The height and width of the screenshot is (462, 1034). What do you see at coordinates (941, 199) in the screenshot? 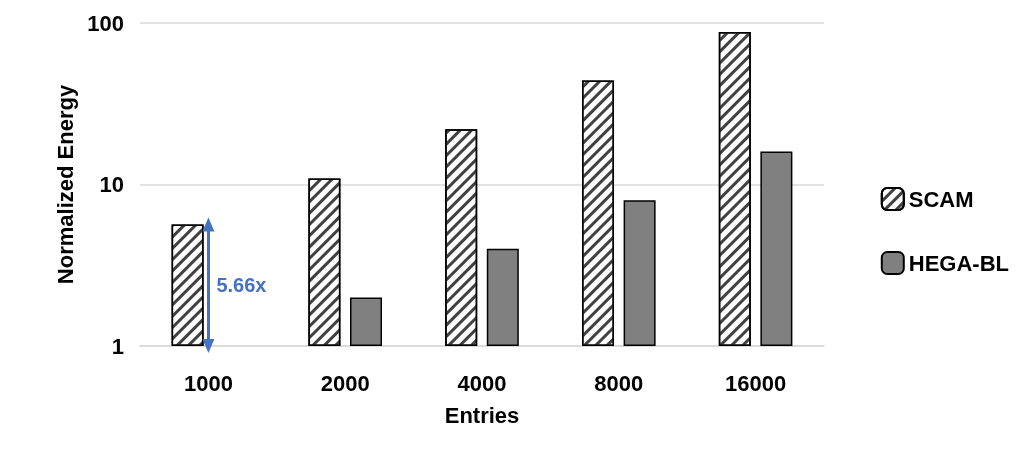
I see `legend-label: SCAM` at bounding box center [941, 199].